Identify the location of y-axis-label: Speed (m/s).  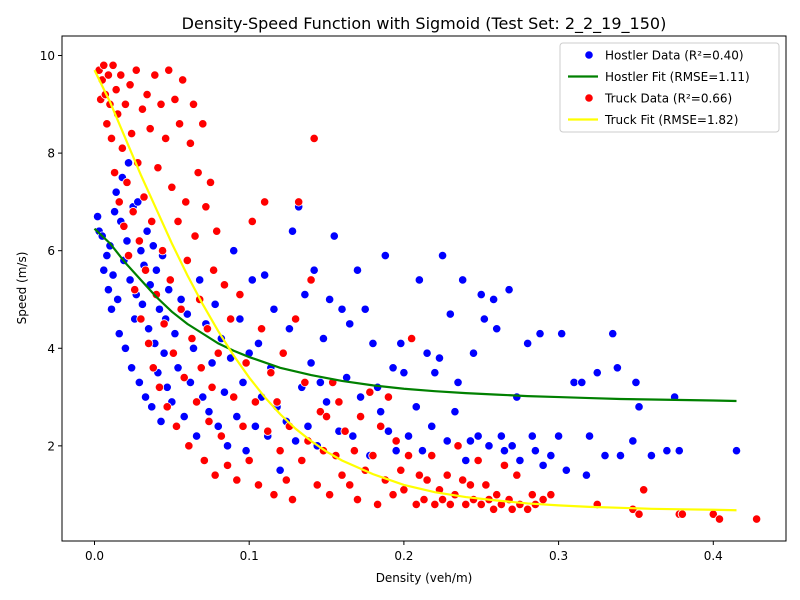
(22, 288).